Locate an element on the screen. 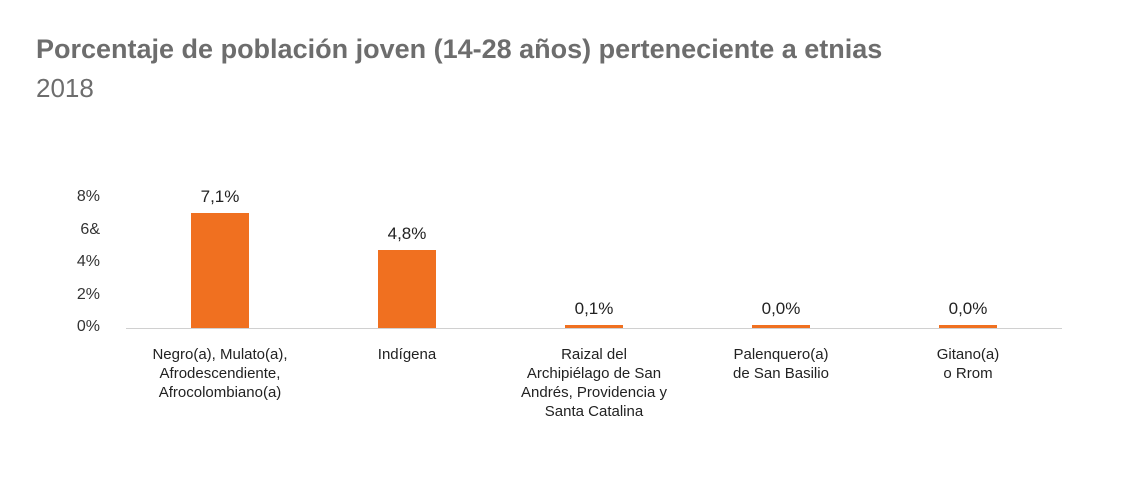 The height and width of the screenshot is (486, 1128). y-tick-label: 8% is located at coordinates (88, 197).